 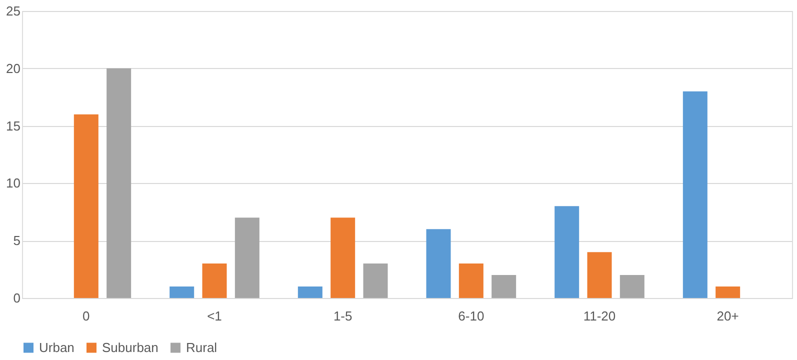 I want to click on x-tick-label: 6-10, so click(x=471, y=316).